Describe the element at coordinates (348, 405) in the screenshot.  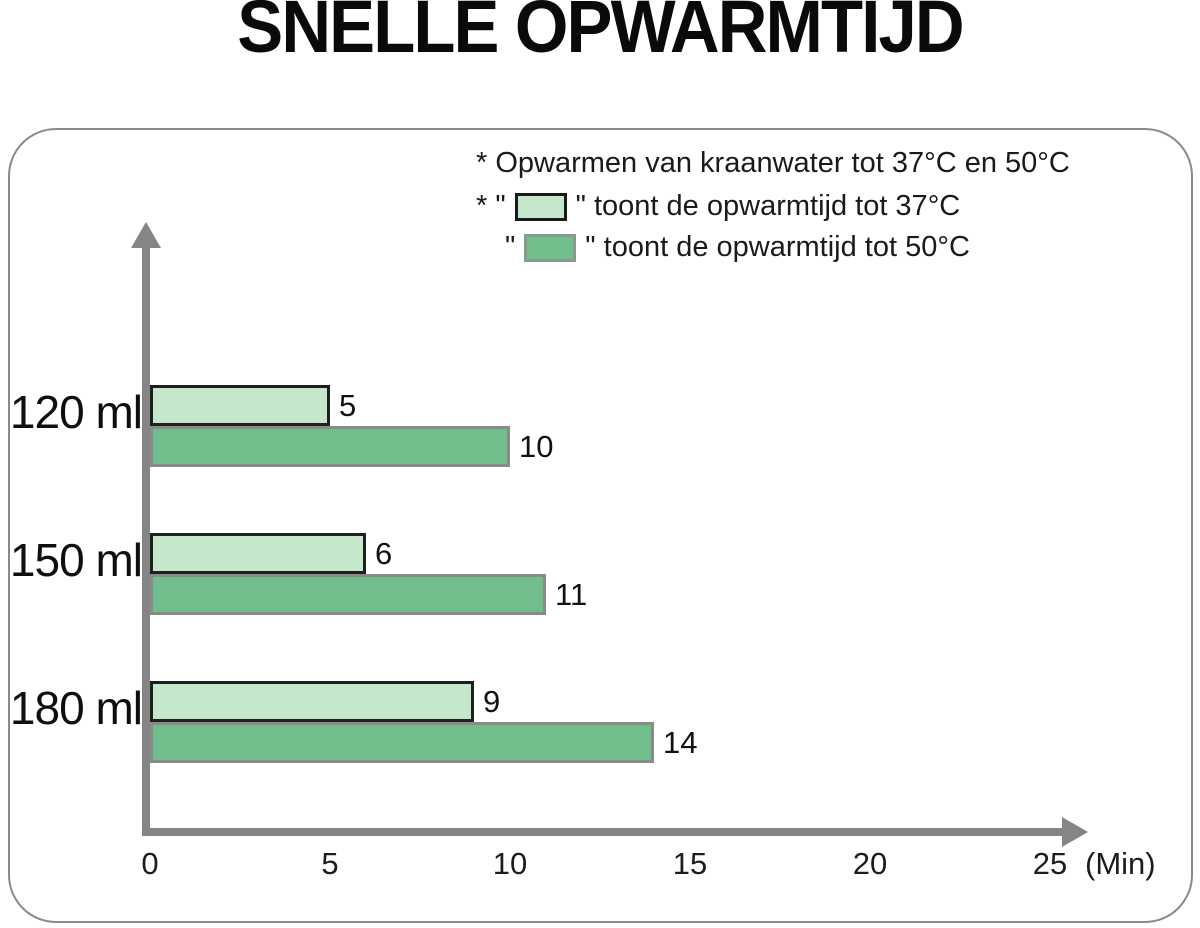
I see `bar-value-label: 5` at that location.